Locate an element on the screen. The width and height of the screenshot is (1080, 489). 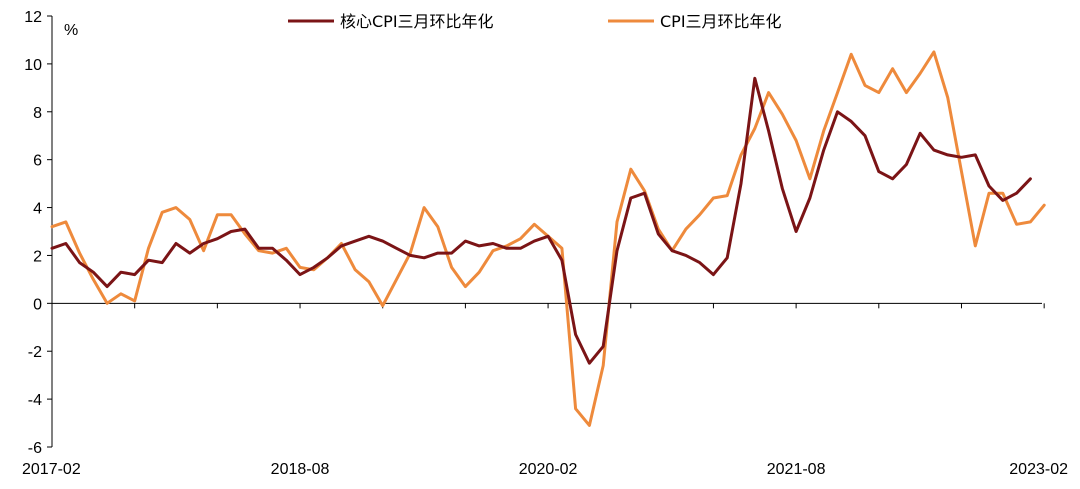
y-tick-label: -2 is located at coordinates (35, 352).